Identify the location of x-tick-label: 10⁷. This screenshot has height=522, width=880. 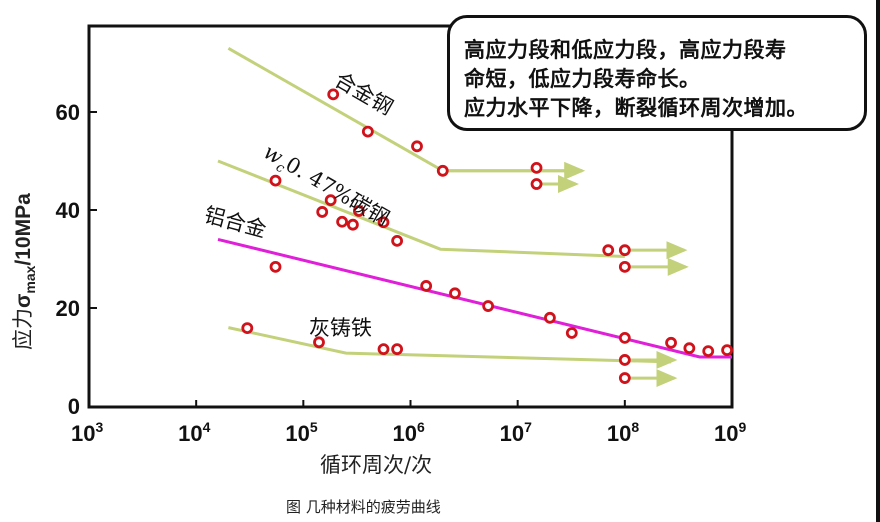
(516, 432).